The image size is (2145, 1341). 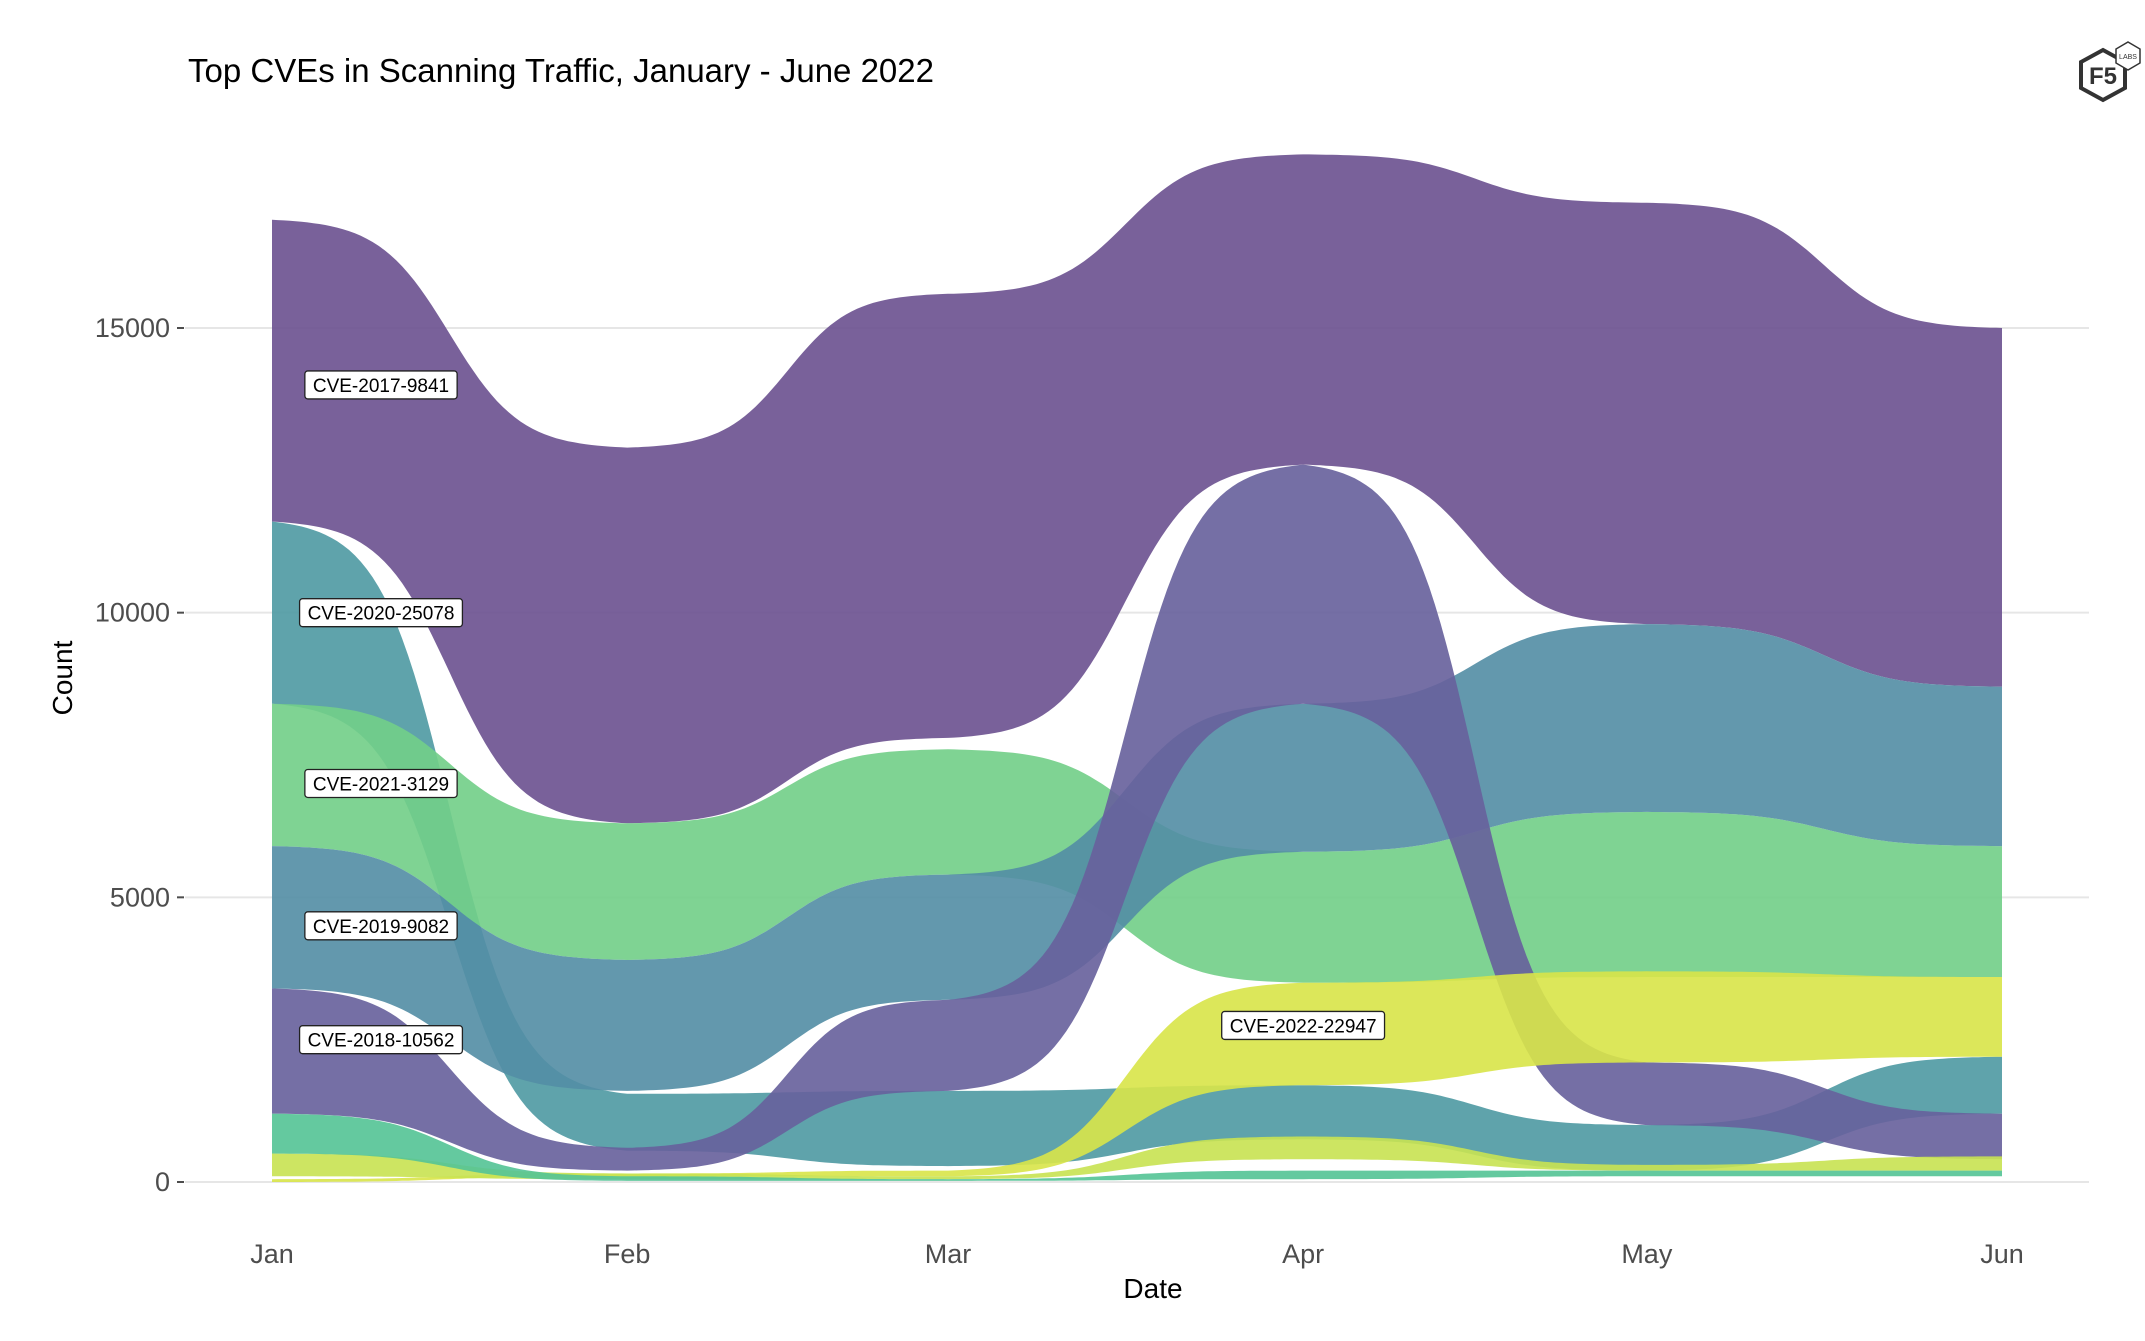 I want to click on series-label-text: CVE-2018-10562, so click(x=381, y=1041).